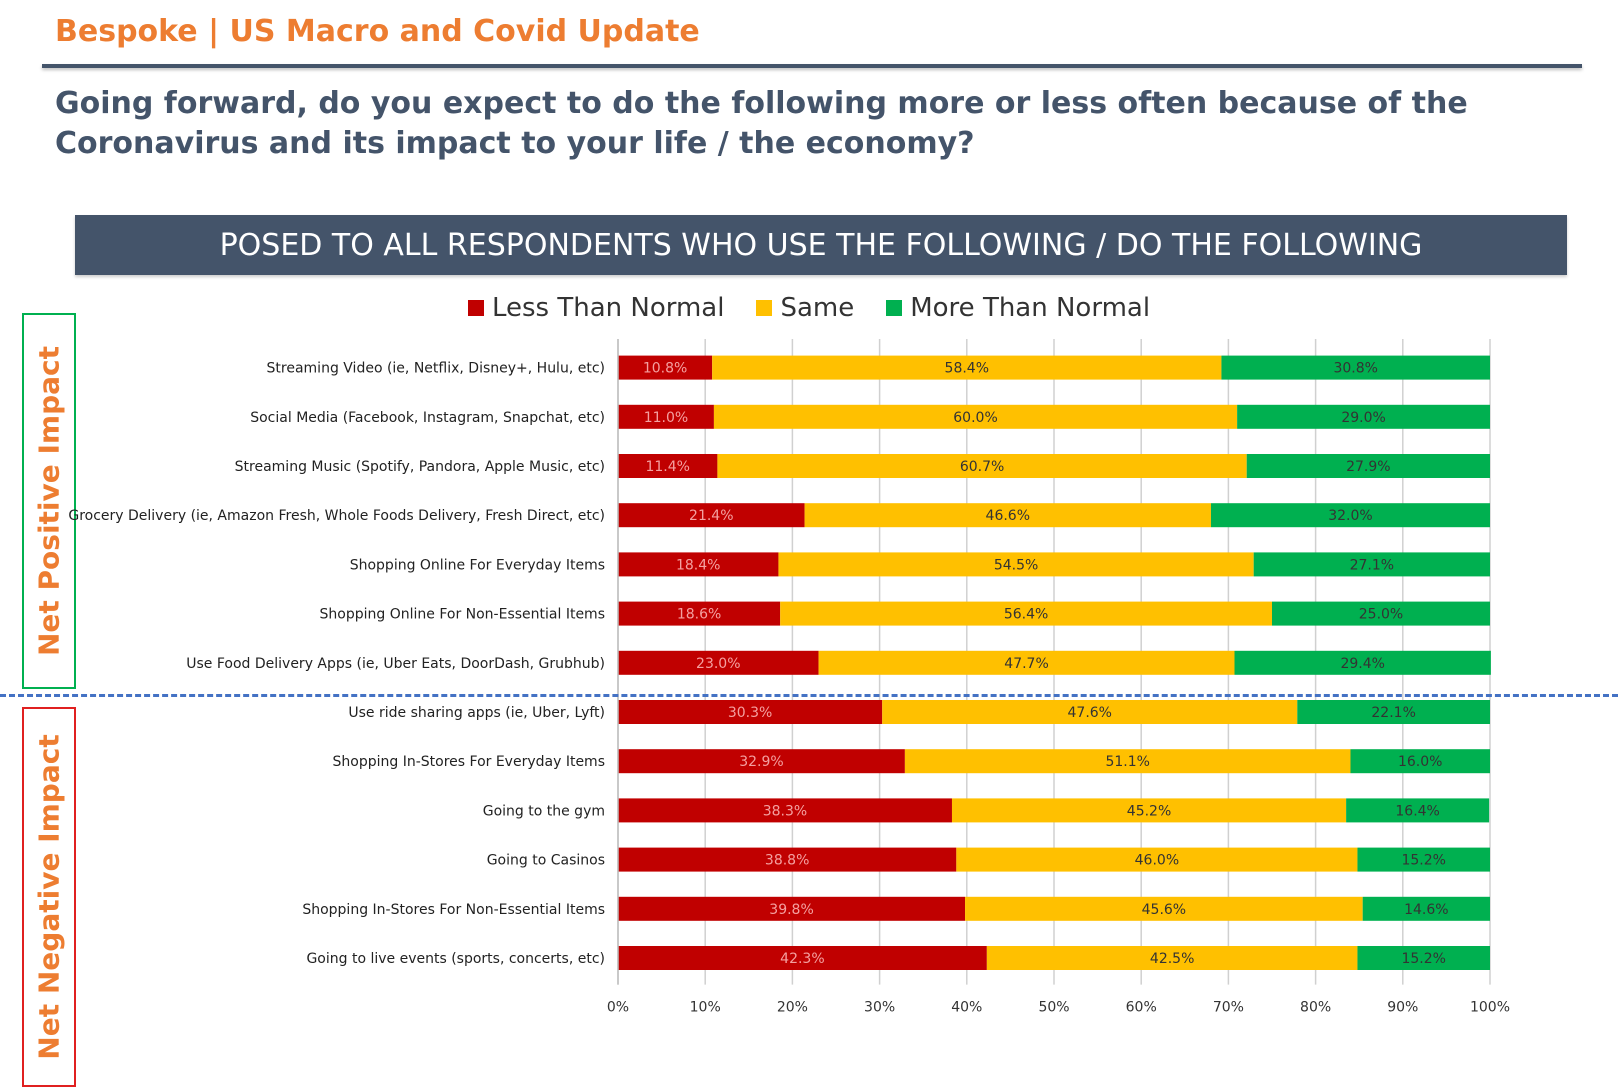 The width and height of the screenshot is (1618, 1090). I want to click on legend-item-more: More Than Normal, so click(1018, 308).